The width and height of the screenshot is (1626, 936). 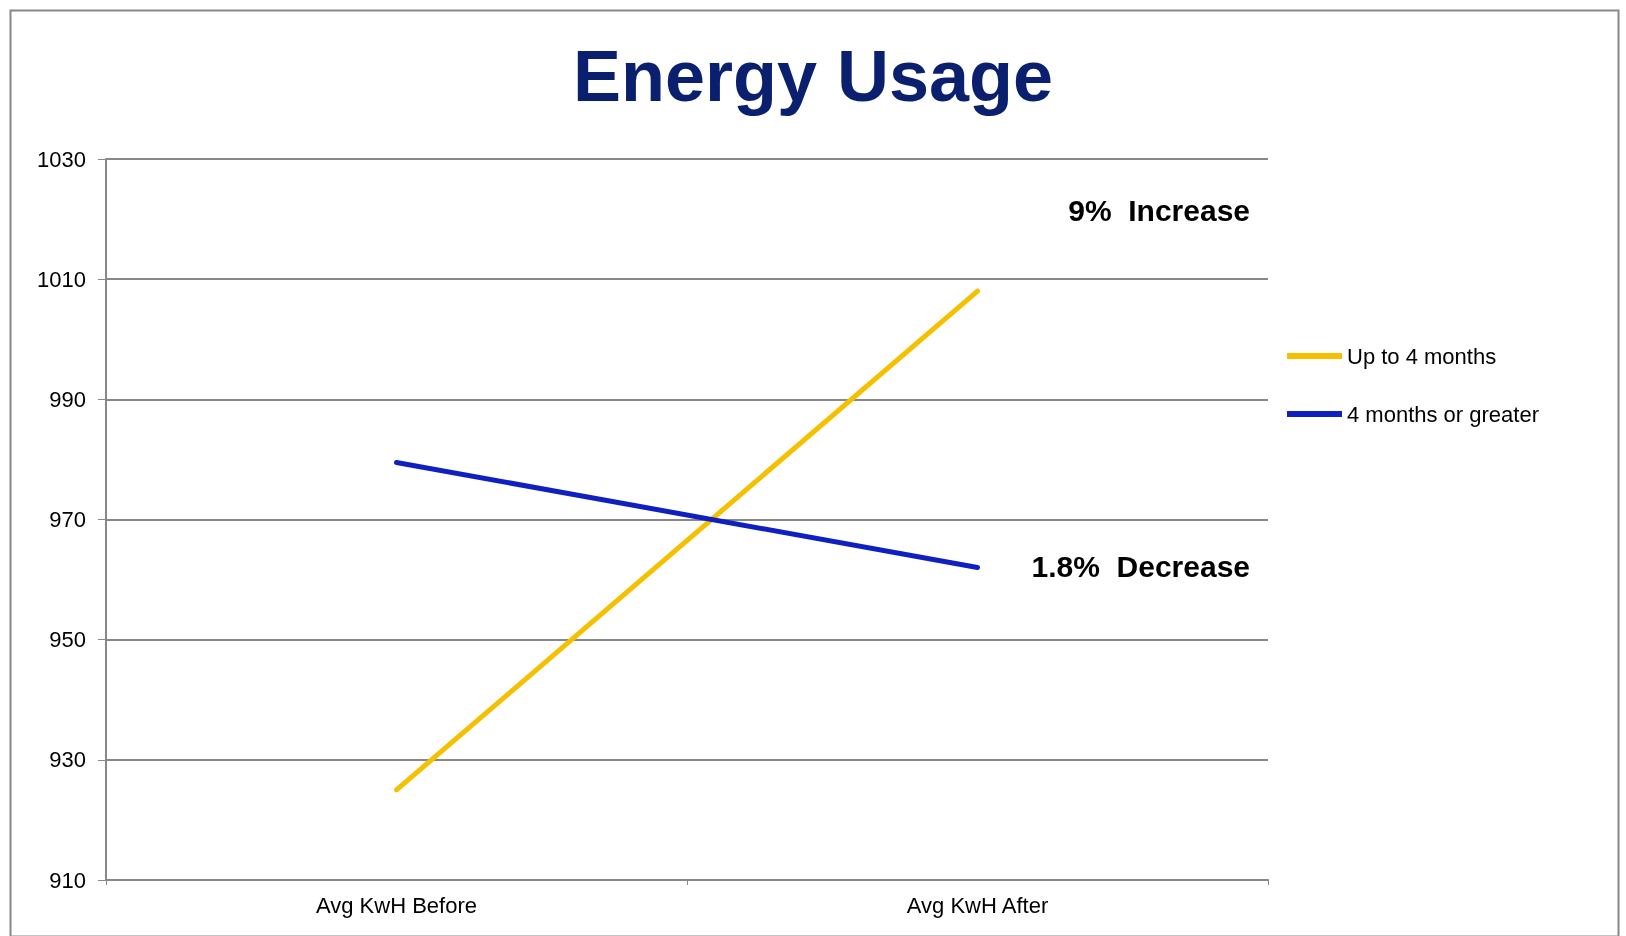 I want to click on y-tick-label: 970, so click(x=67, y=519).